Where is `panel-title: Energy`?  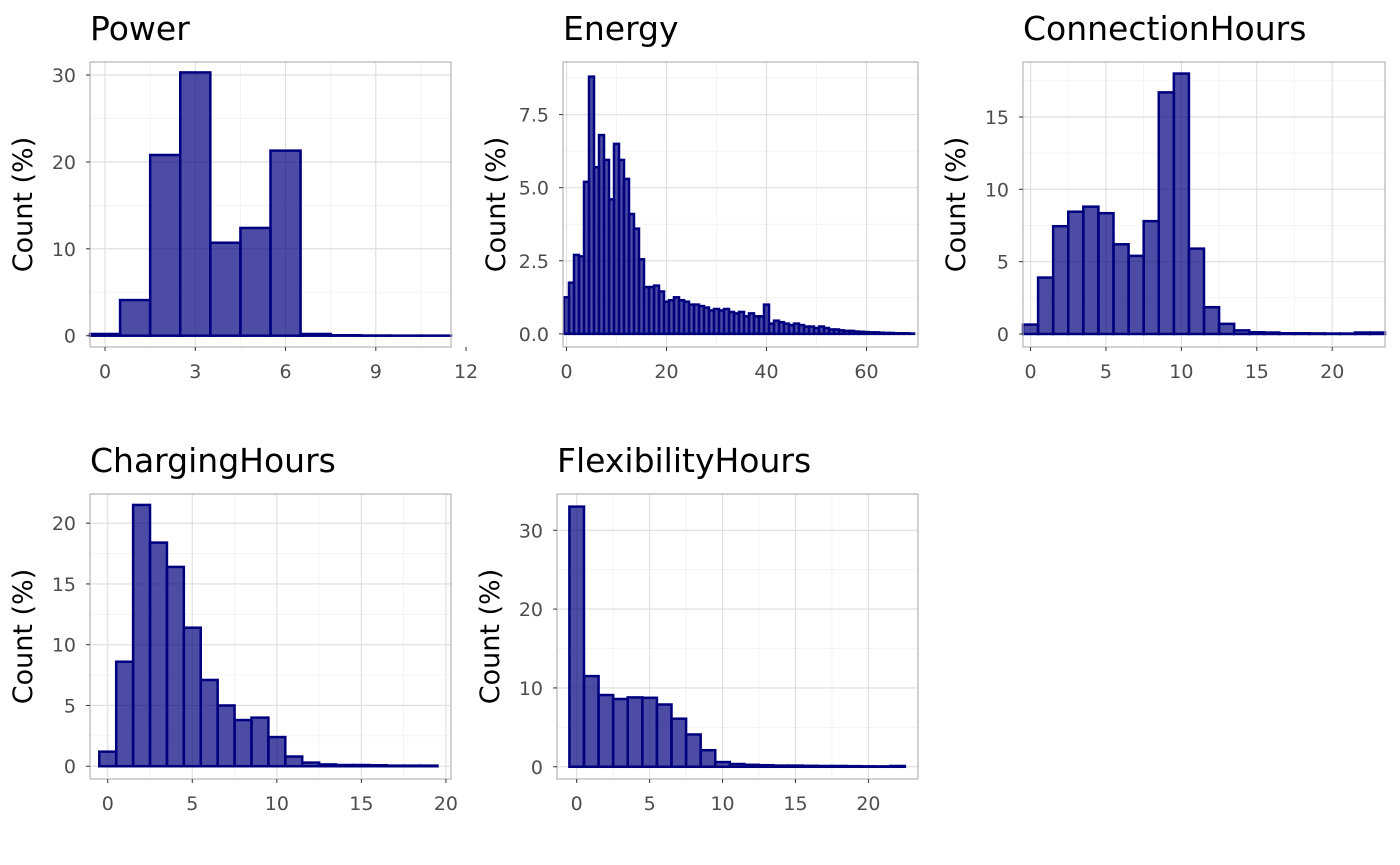 panel-title: Energy is located at coordinates (621, 28).